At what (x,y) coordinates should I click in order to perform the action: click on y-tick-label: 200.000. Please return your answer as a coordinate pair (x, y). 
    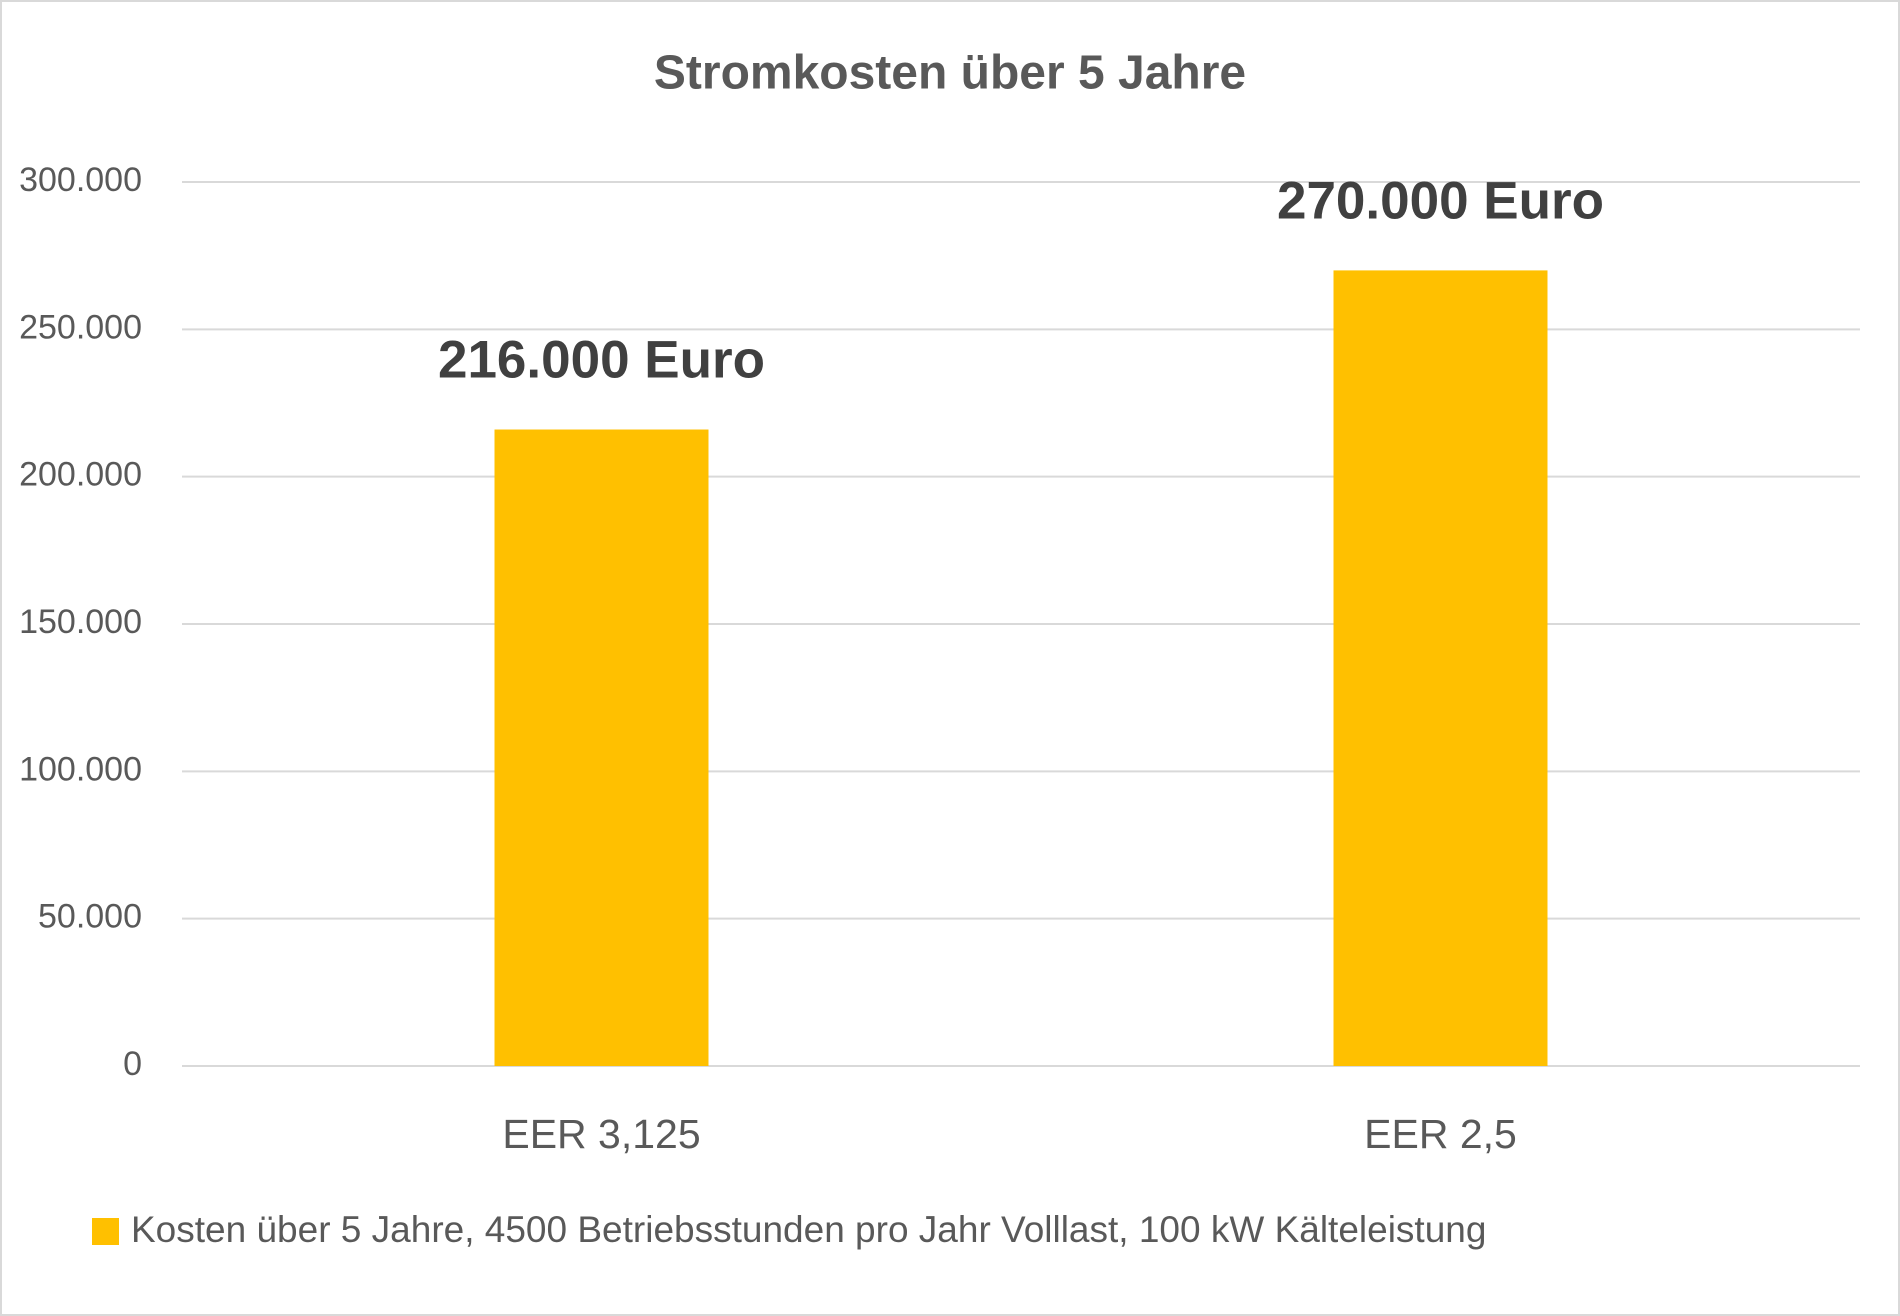
    Looking at the image, I should click on (80, 475).